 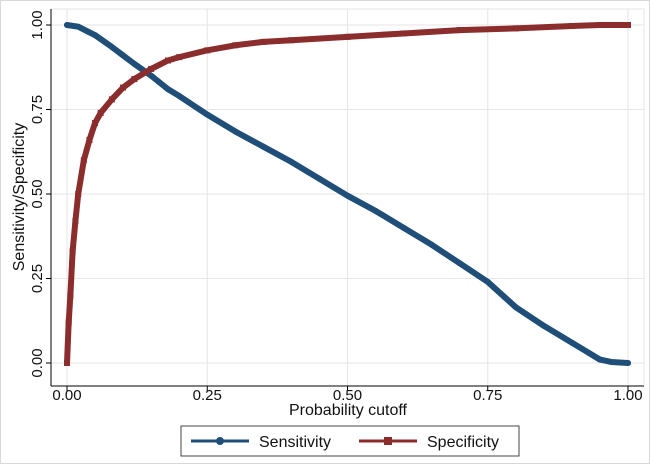 I want to click on legend-item-sensitivity: Sensitivity, so click(x=261, y=442).